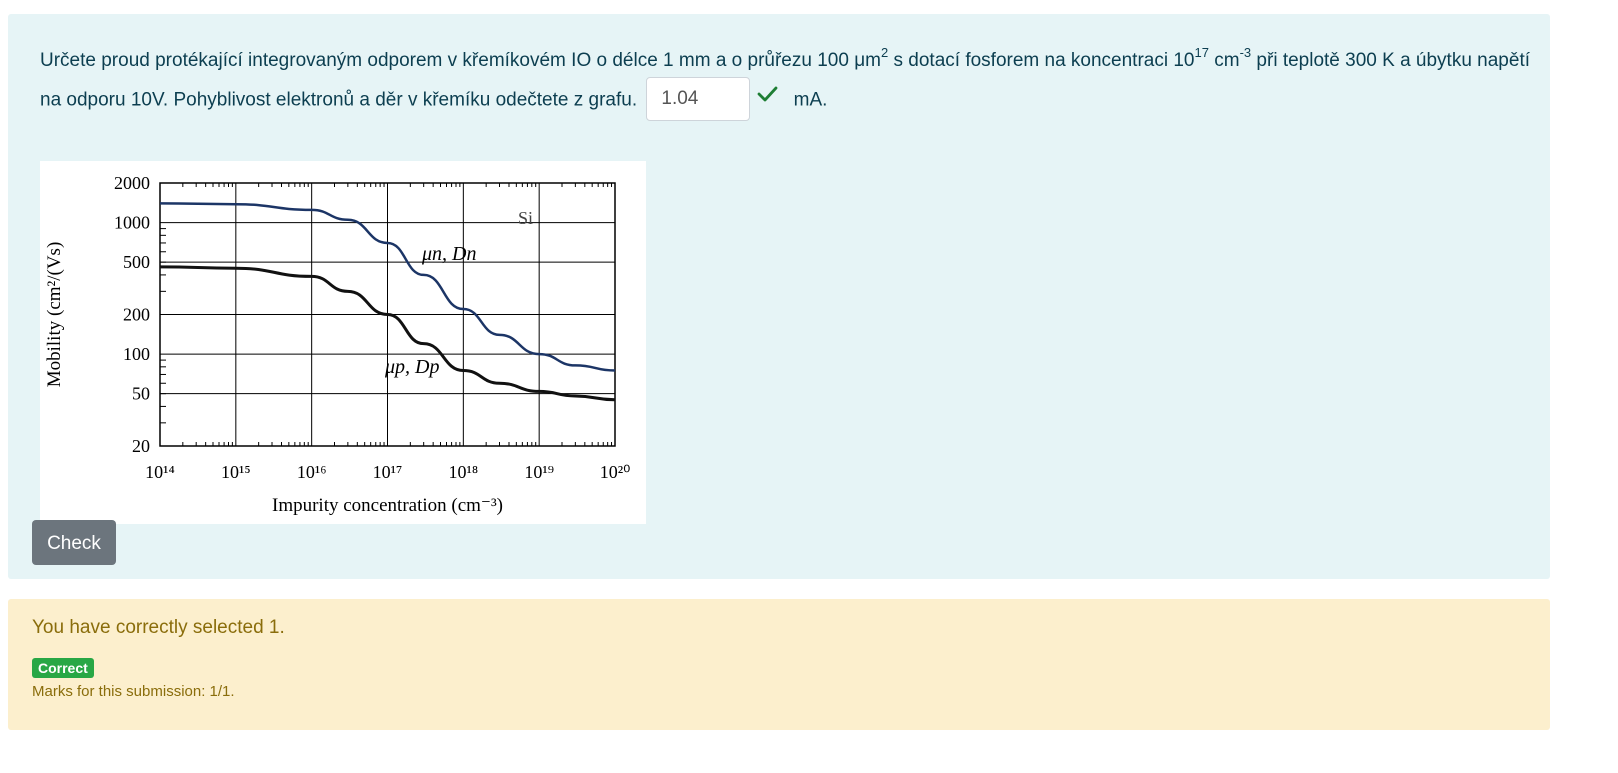  I want to click on y-tick-label: 1000, so click(132, 223).